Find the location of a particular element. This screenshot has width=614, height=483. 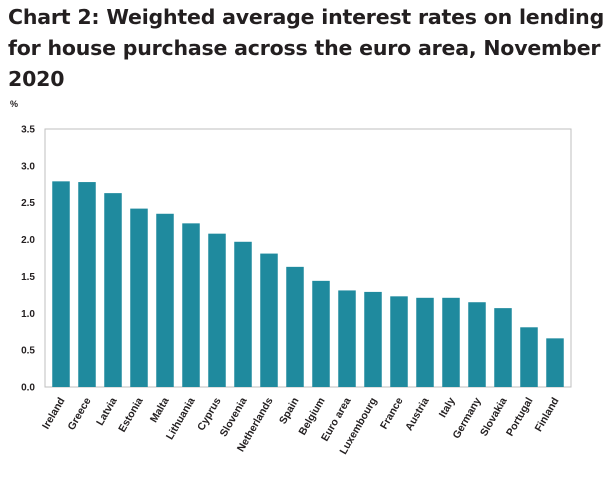

y-tick-label: 2.0 is located at coordinates (28, 240).